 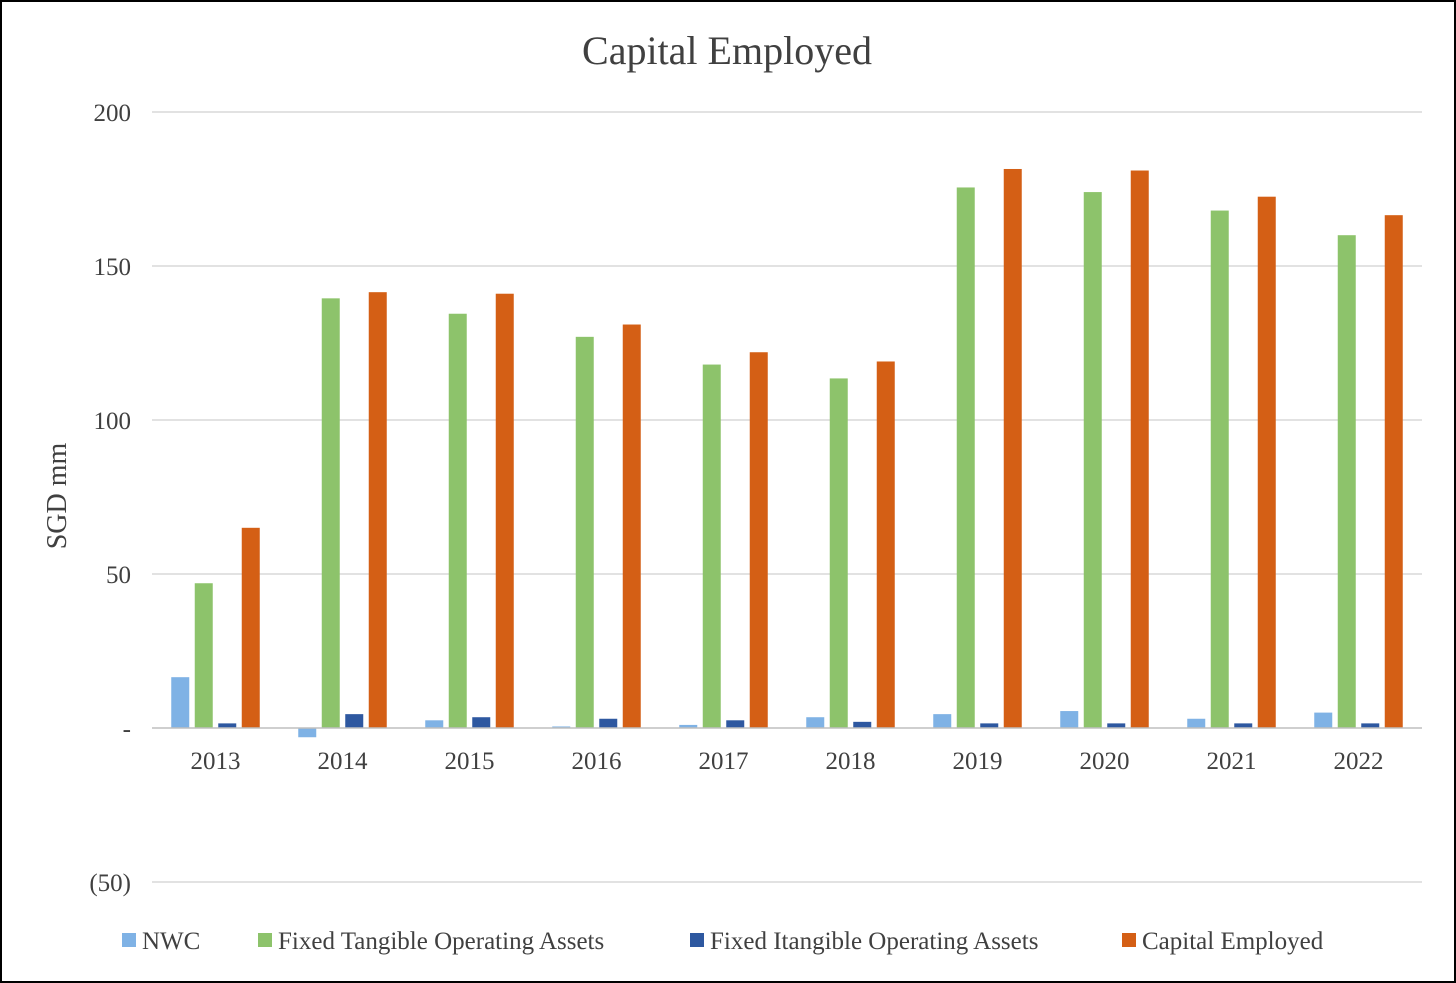 What do you see at coordinates (885, 544) in the screenshot?
I see `bar-capital-employed-2018` at bounding box center [885, 544].